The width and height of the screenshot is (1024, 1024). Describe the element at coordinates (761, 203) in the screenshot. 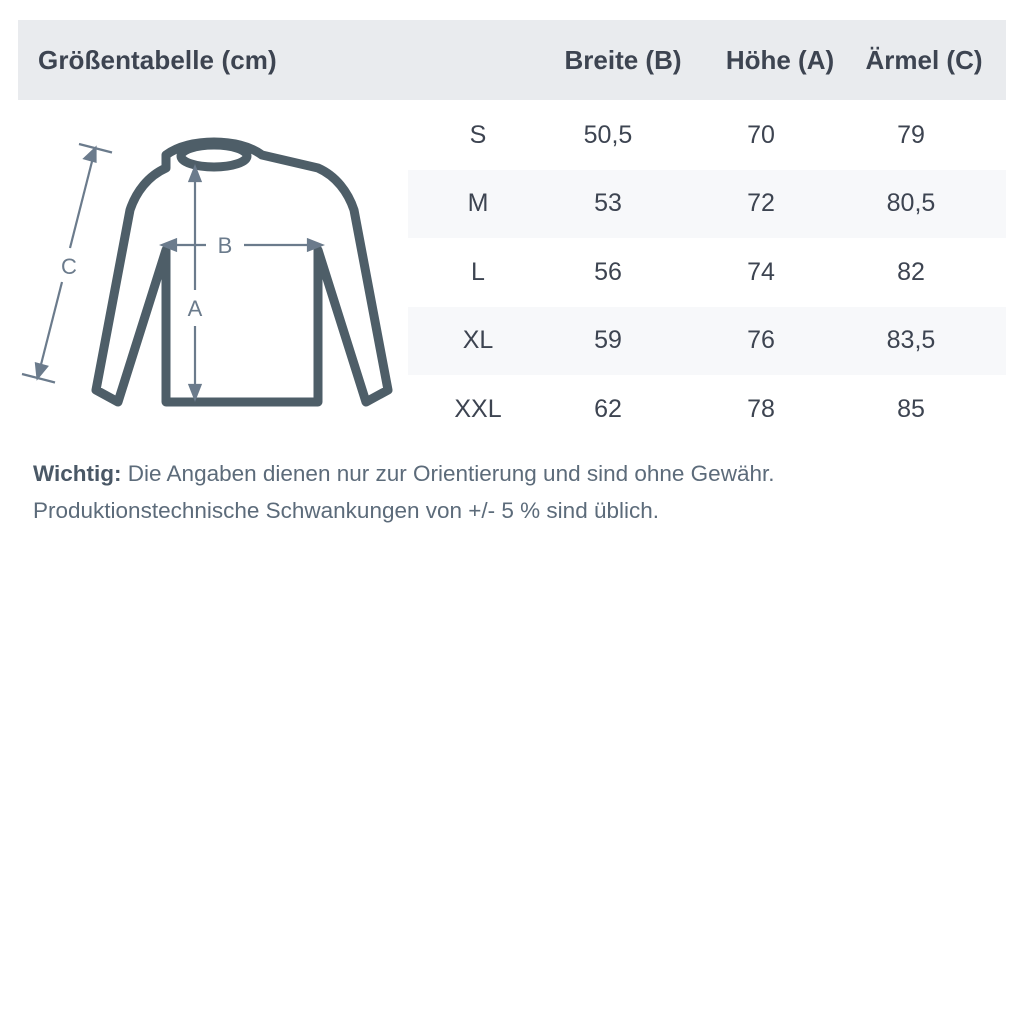

I see `cell-hoehe: 72` at that location.